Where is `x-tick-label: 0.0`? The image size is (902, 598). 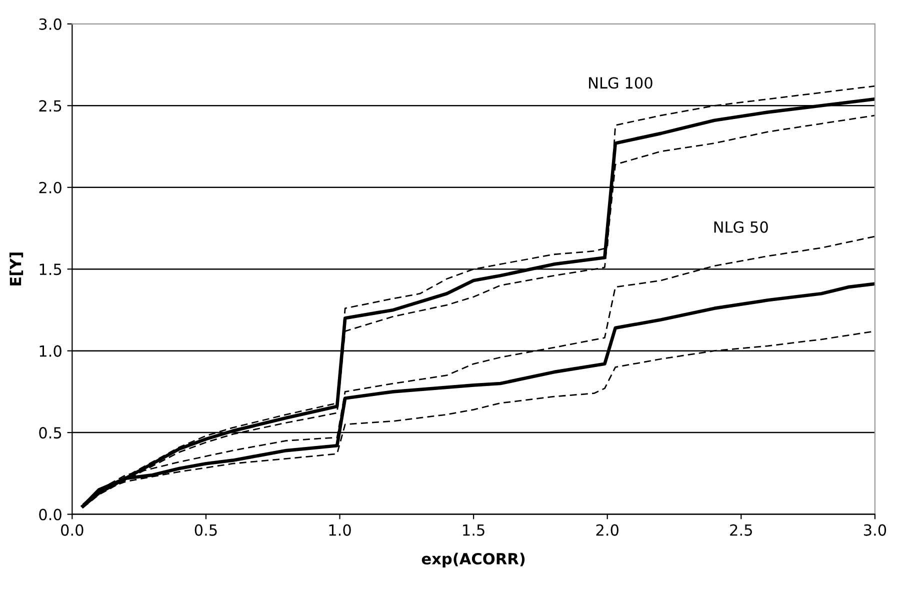 x-tick-label: 0.0 is located at coordinates (72, 530).